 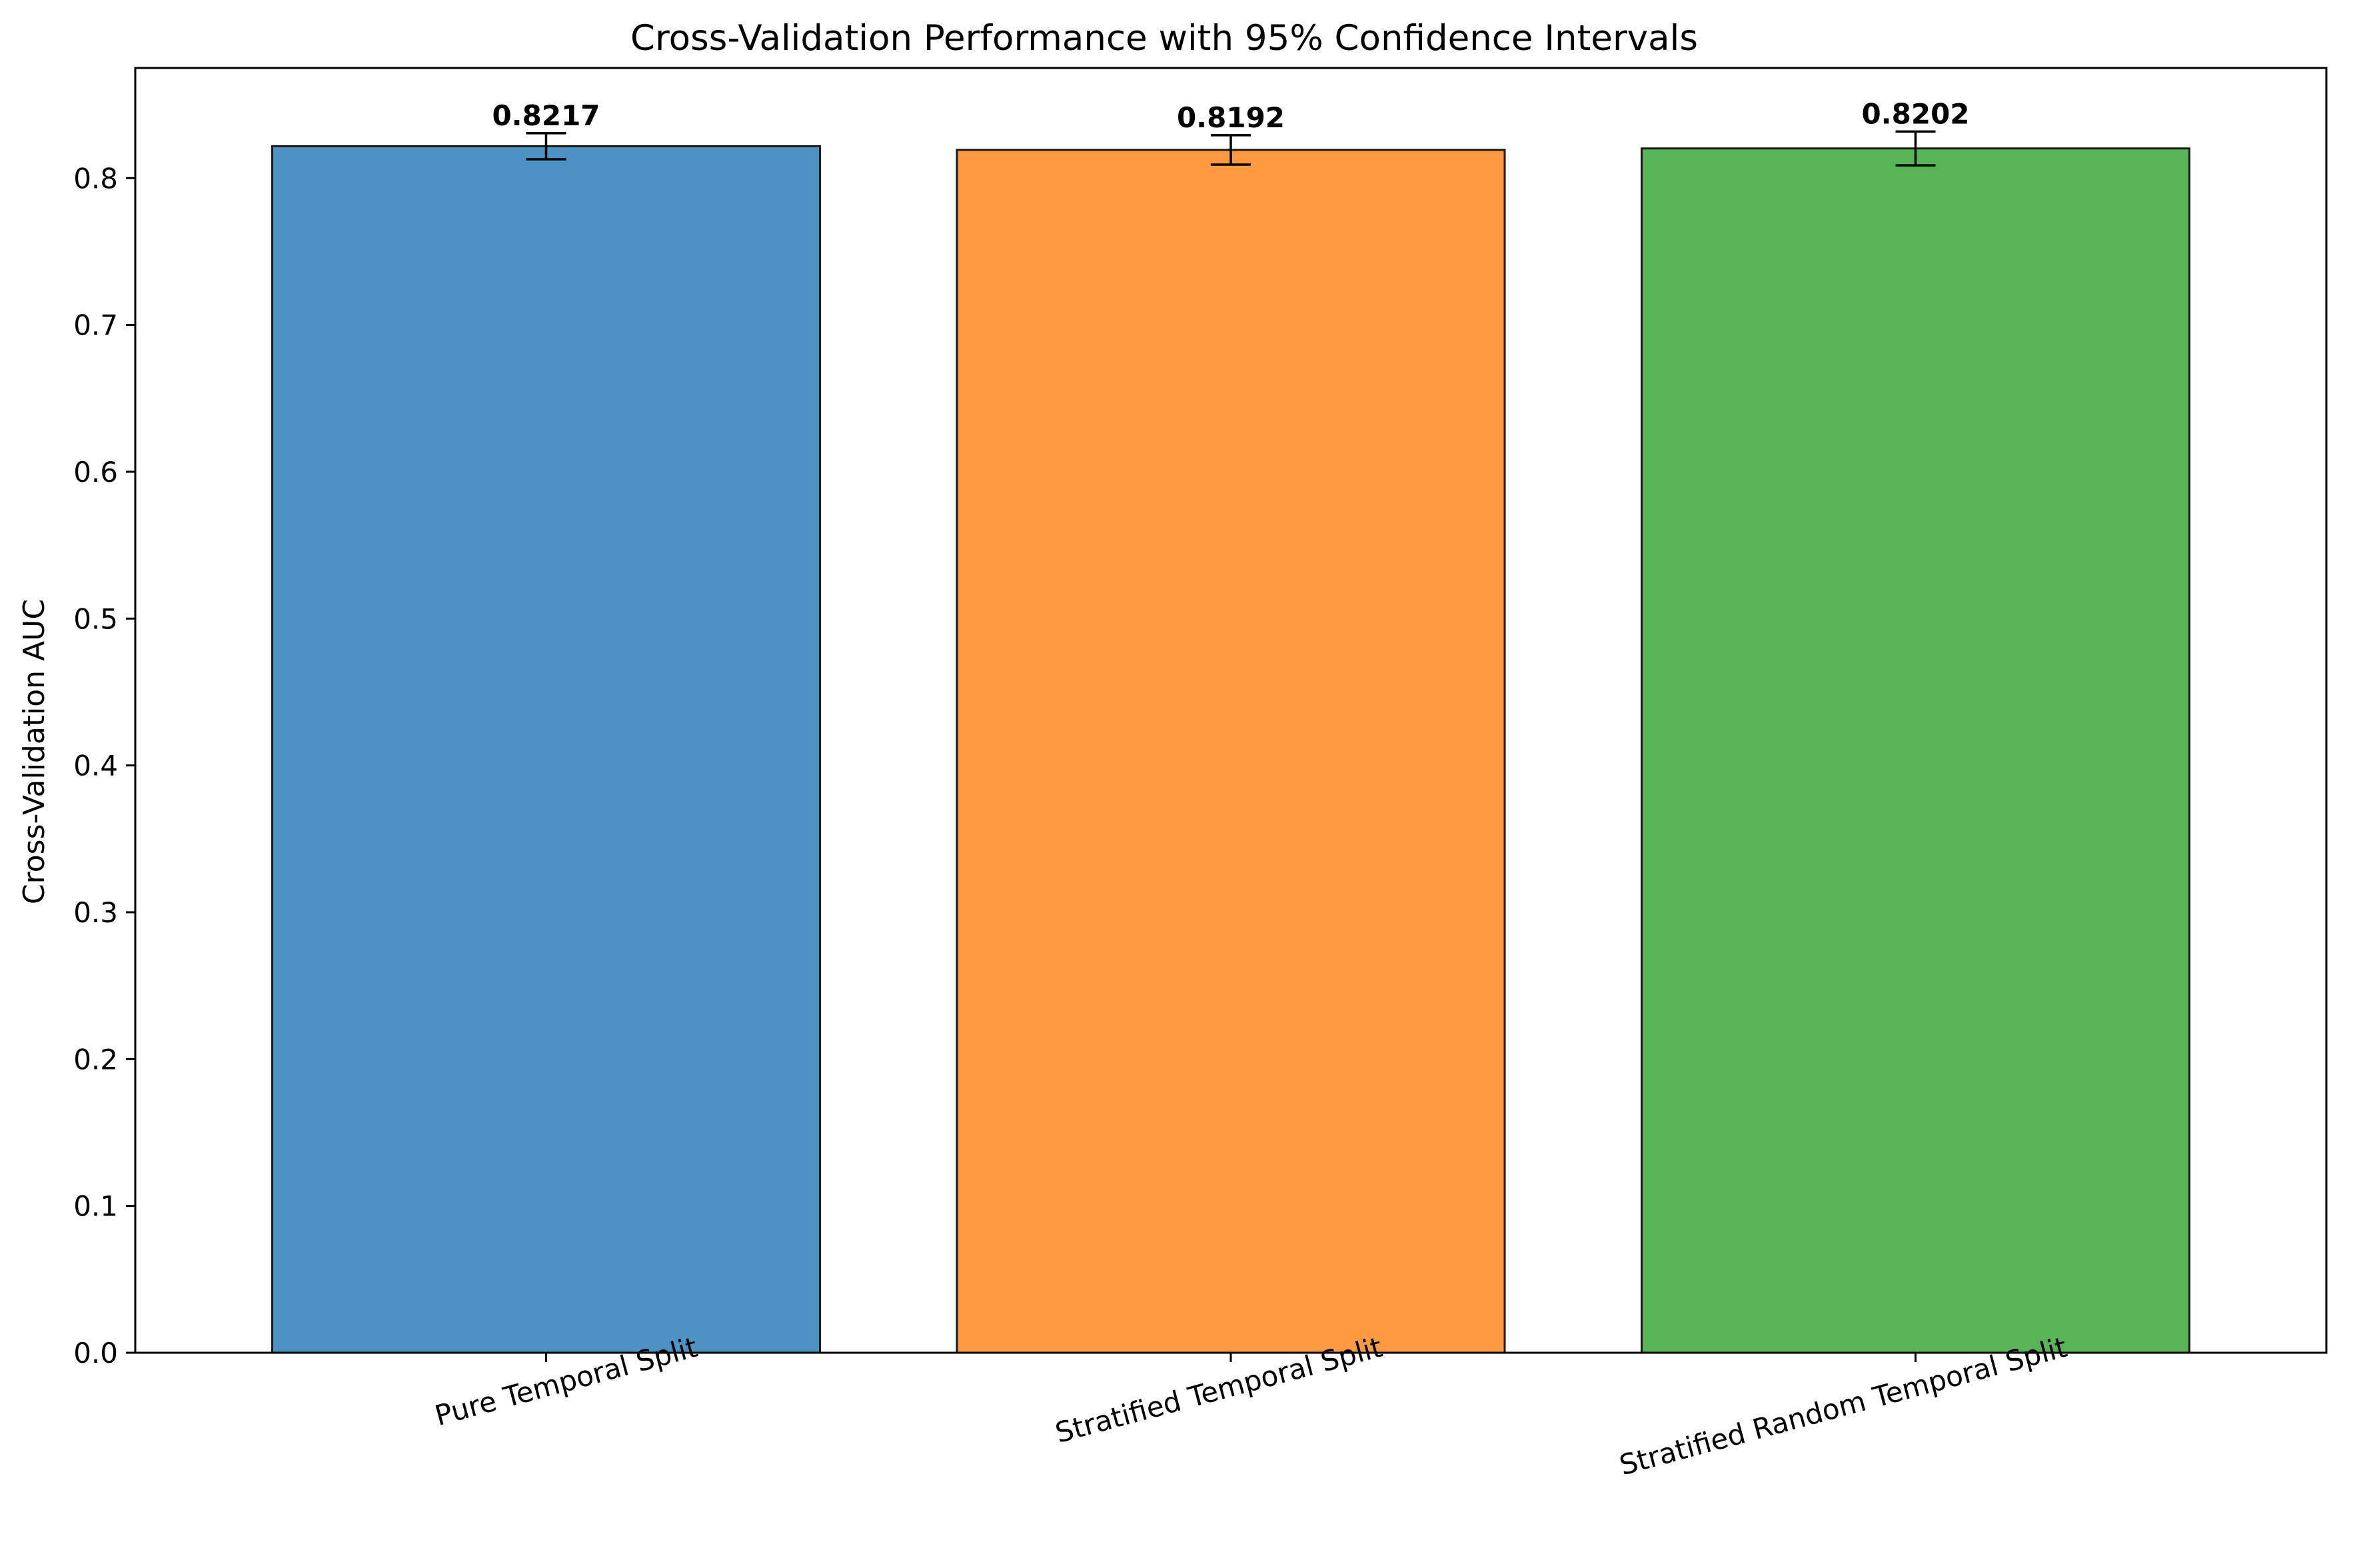 I want to click on y-axis-label: Cross-Validation AUC, so click(x=34, y=751).